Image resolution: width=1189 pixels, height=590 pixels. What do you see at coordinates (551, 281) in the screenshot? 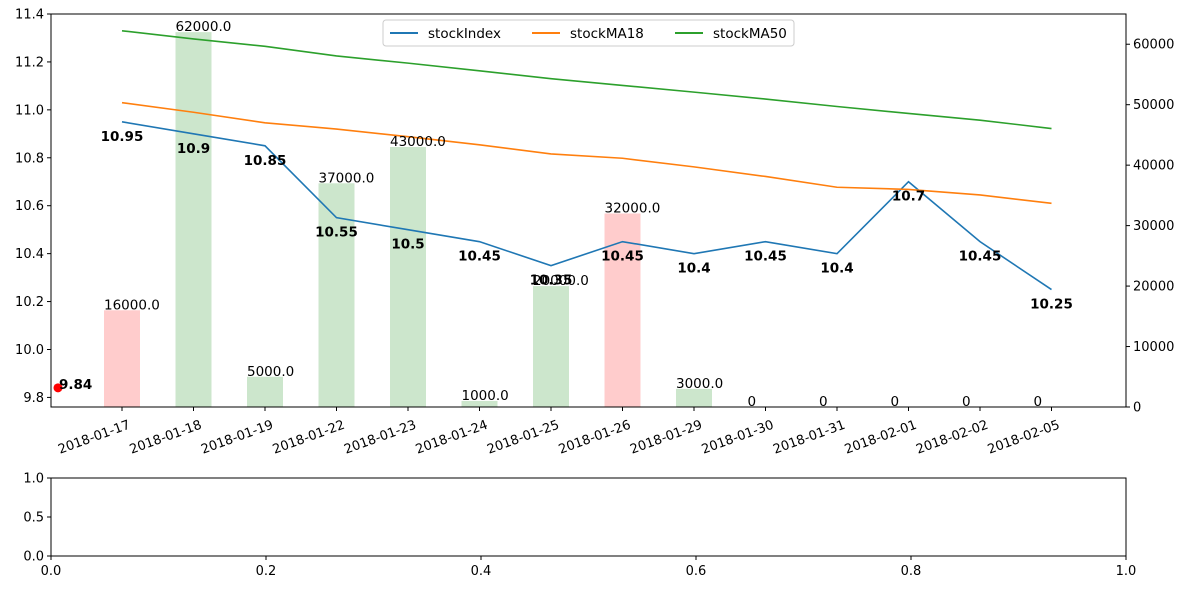
I see `price-label: 10.35` at bounding box center [551, 281].